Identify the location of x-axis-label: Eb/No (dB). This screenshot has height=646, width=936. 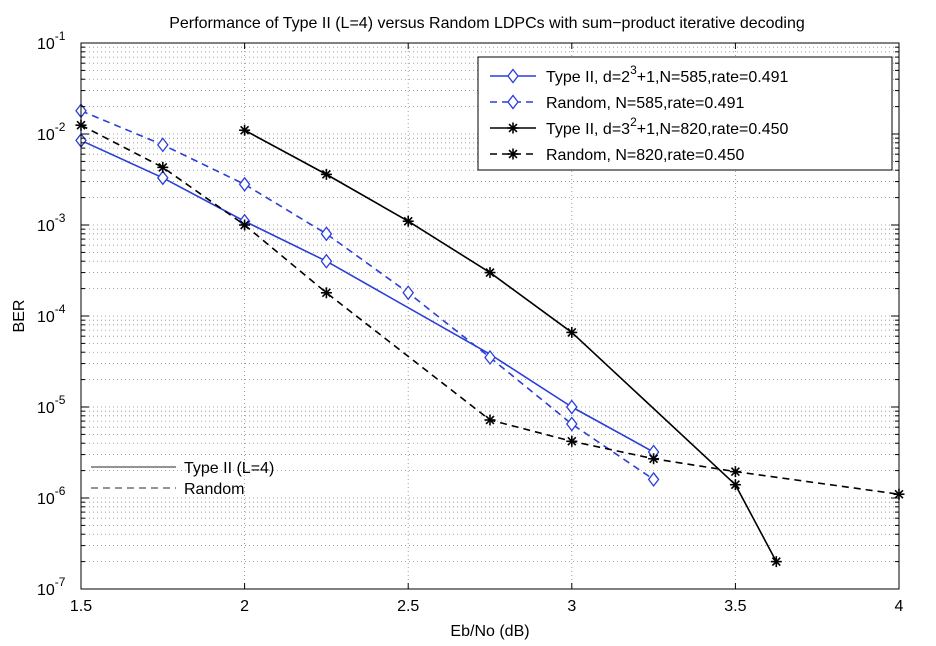
(489, 631).